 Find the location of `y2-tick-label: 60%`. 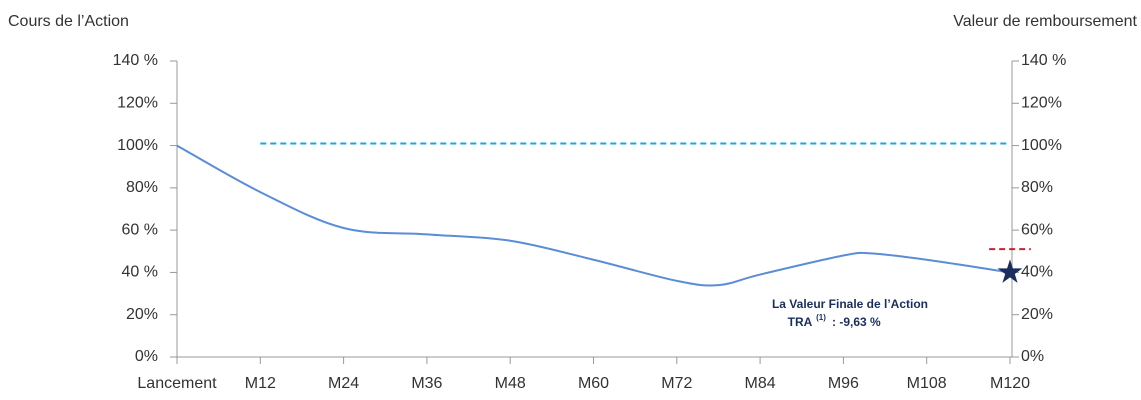

y2-tick-label: 60% is located at coordinates (1037, 229).